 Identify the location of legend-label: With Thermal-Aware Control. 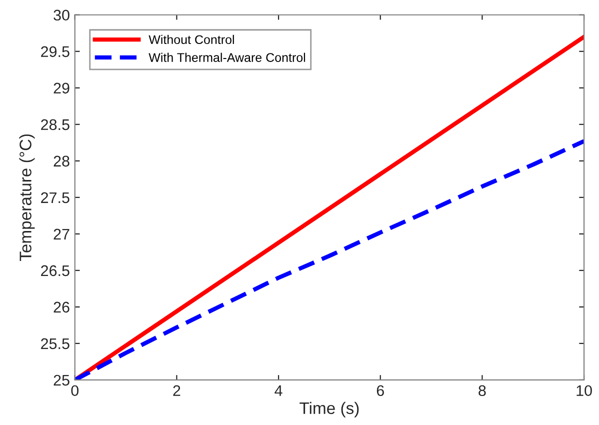
(227, 57).